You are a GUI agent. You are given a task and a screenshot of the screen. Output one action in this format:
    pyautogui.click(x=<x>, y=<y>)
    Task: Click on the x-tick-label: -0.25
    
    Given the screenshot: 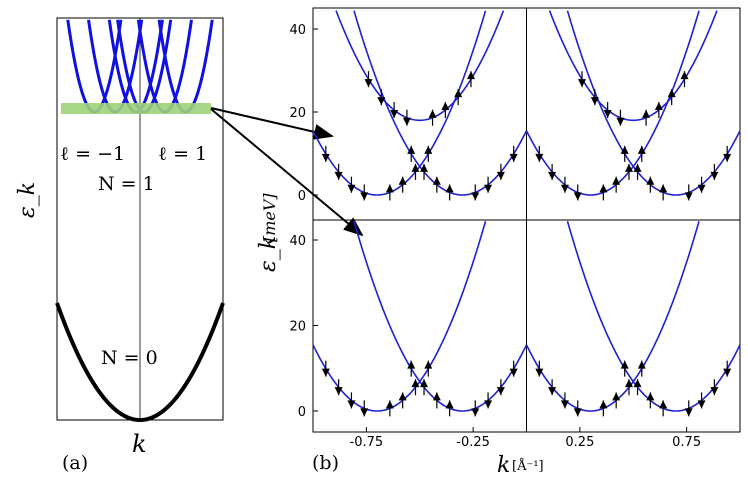 What is the action you would take?
    pyautogui.click(x=473, y=442)
    